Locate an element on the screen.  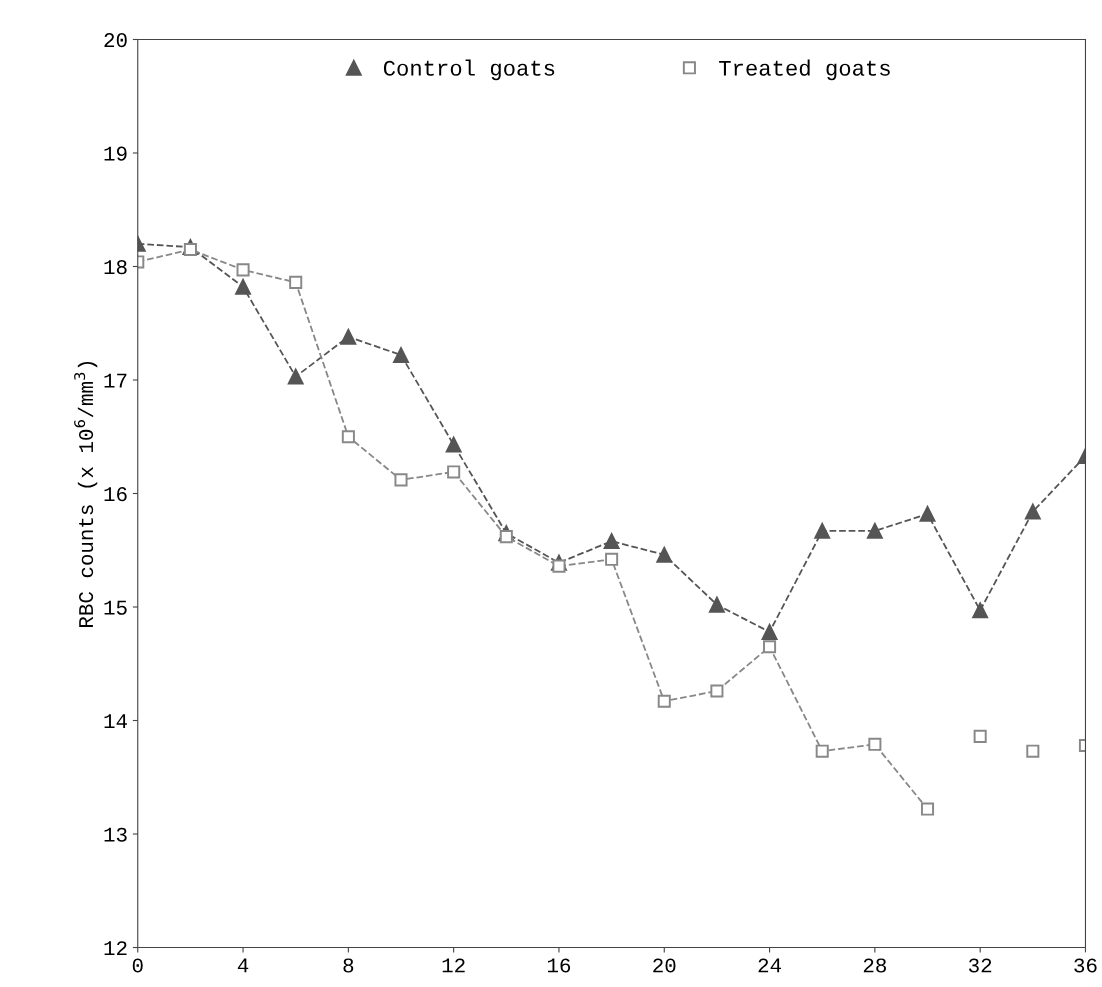
y-tick-label: 14 is located at coordinates (115, 721).